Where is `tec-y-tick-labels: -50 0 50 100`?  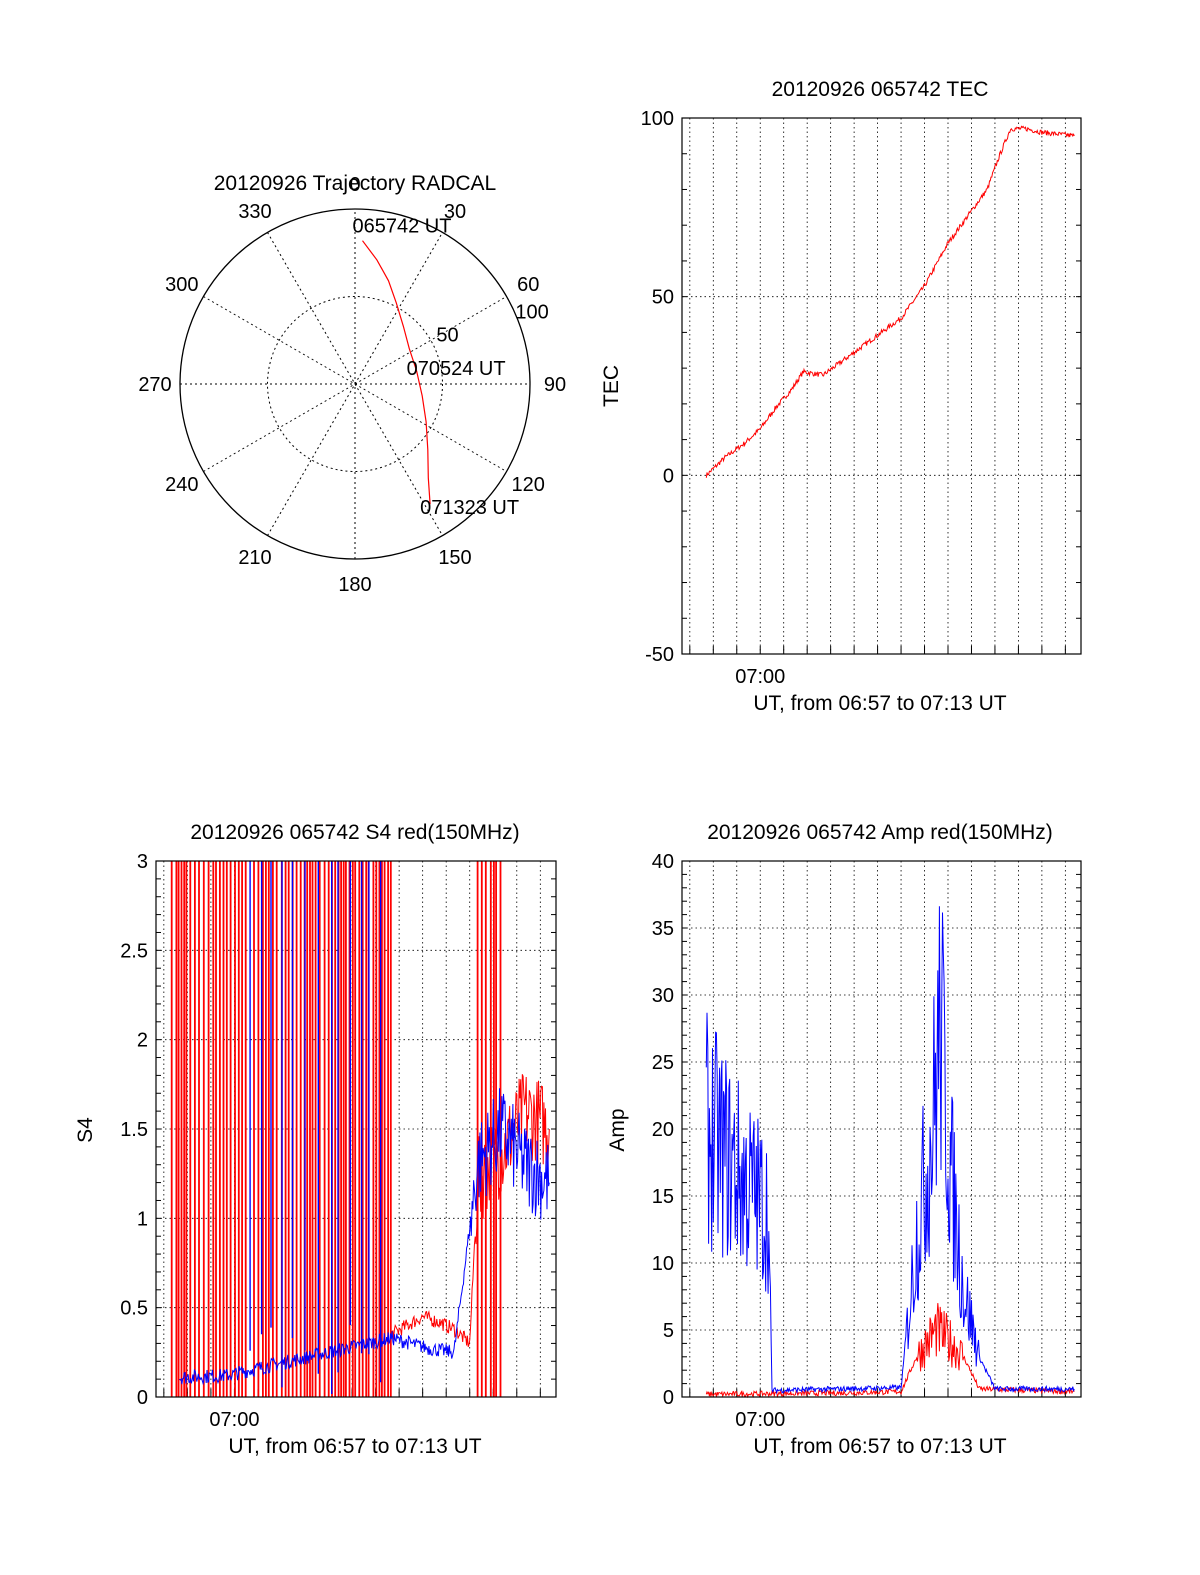
tec-y-tick-labels: -50 0 50 100 is located at coordinates (657, 387).